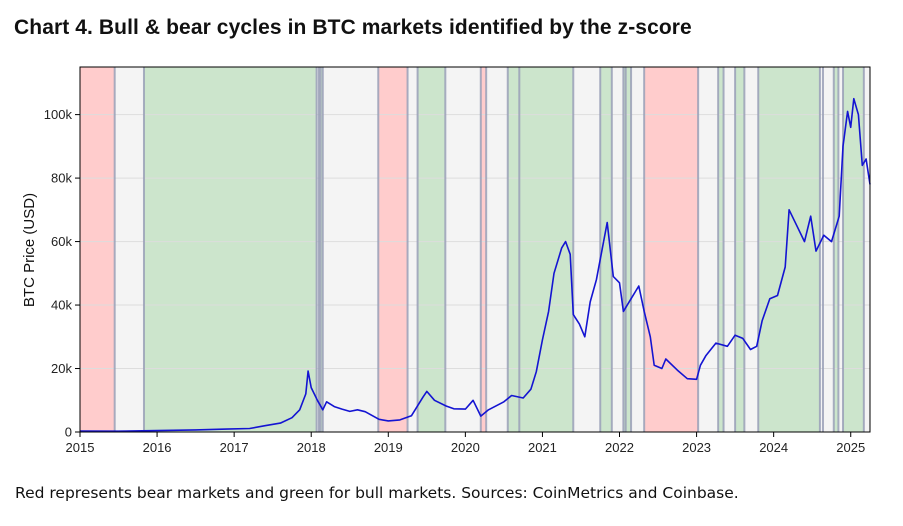 This screenshot has width=903, height=526. Describe the element at coordinates (773, 447) in the screenshot. I see `x-tick-label: 2024` at that location.